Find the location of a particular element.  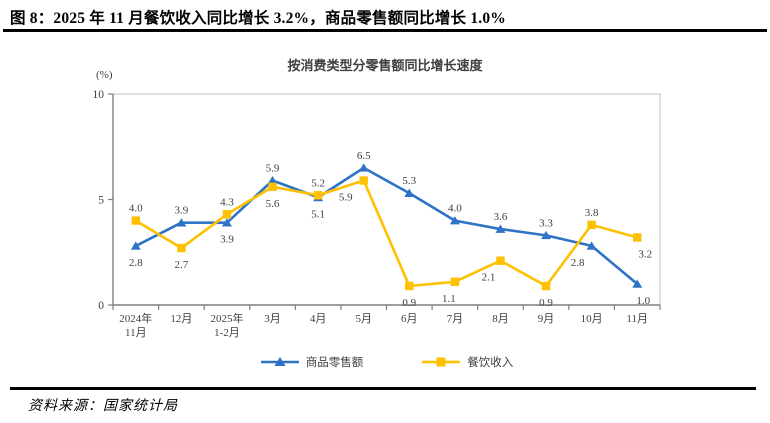

data-point-label: 5.3 is located at coordinates (409, 181).